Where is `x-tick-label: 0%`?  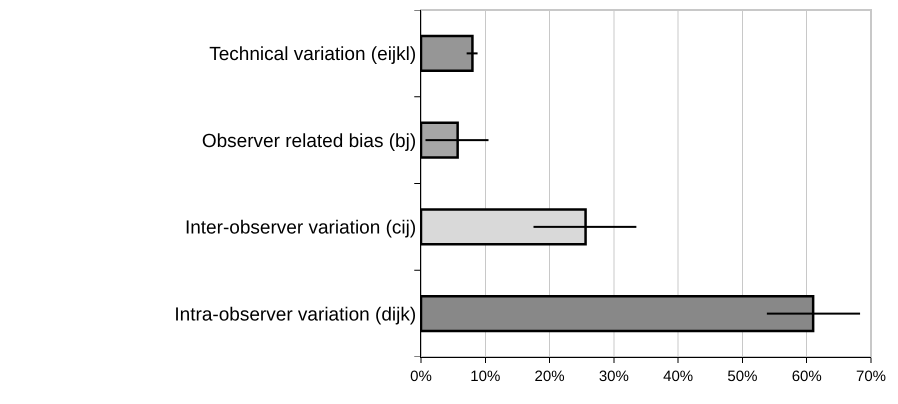
x-tick-label: 0% is located at coordinates (421, 376).